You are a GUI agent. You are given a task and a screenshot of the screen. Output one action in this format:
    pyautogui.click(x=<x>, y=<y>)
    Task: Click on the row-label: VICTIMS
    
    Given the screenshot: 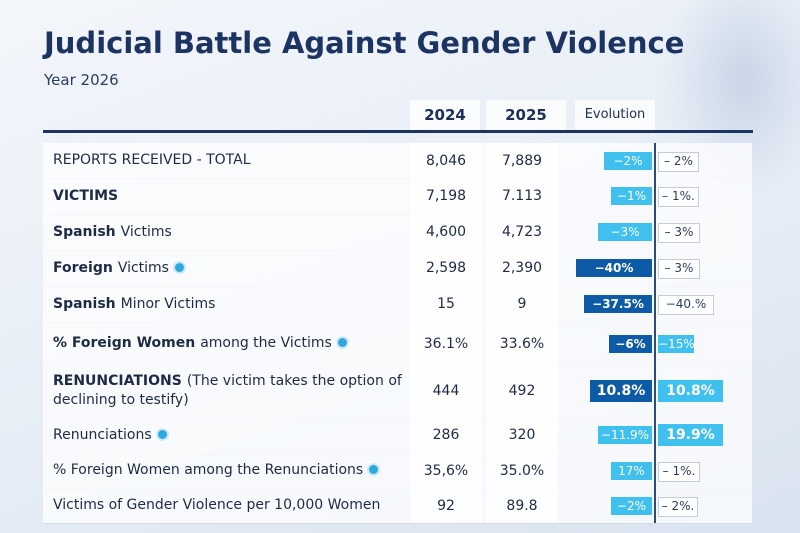 What is the action you would take?
    pyautogui.click(x=230, y=196)
    